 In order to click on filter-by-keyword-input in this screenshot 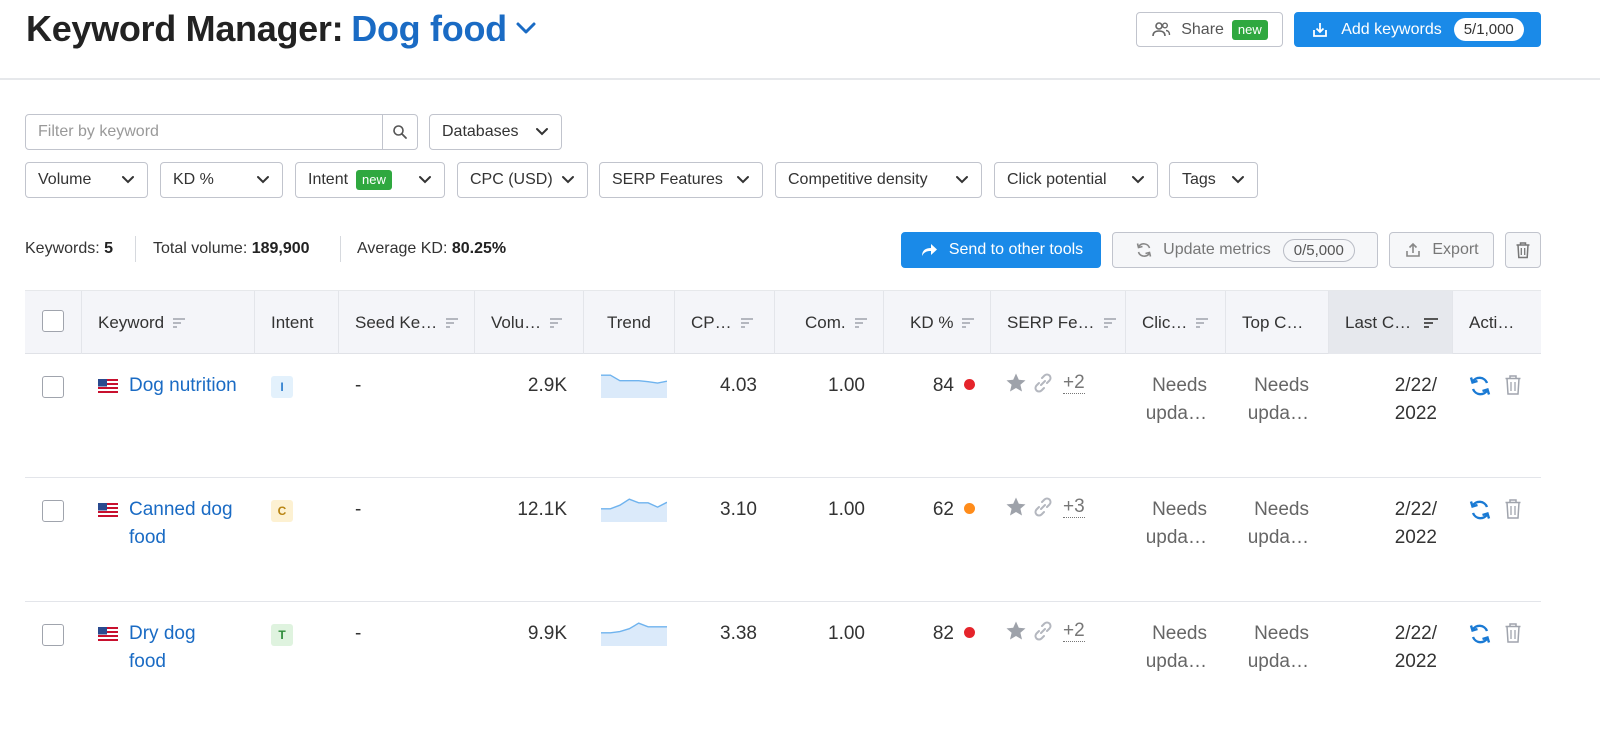, I will do `click(204, 132)`.